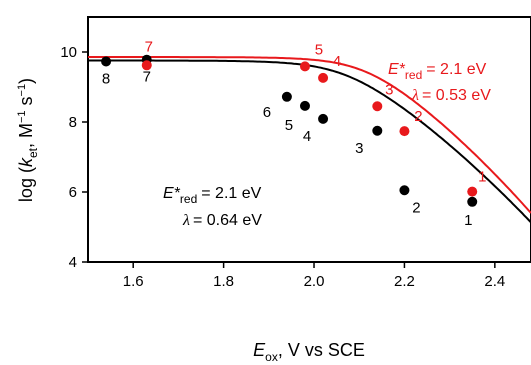  Describe the element at coordinates (22, 116) in the screenshot. I see `y-label-sup1: −1` at that location.